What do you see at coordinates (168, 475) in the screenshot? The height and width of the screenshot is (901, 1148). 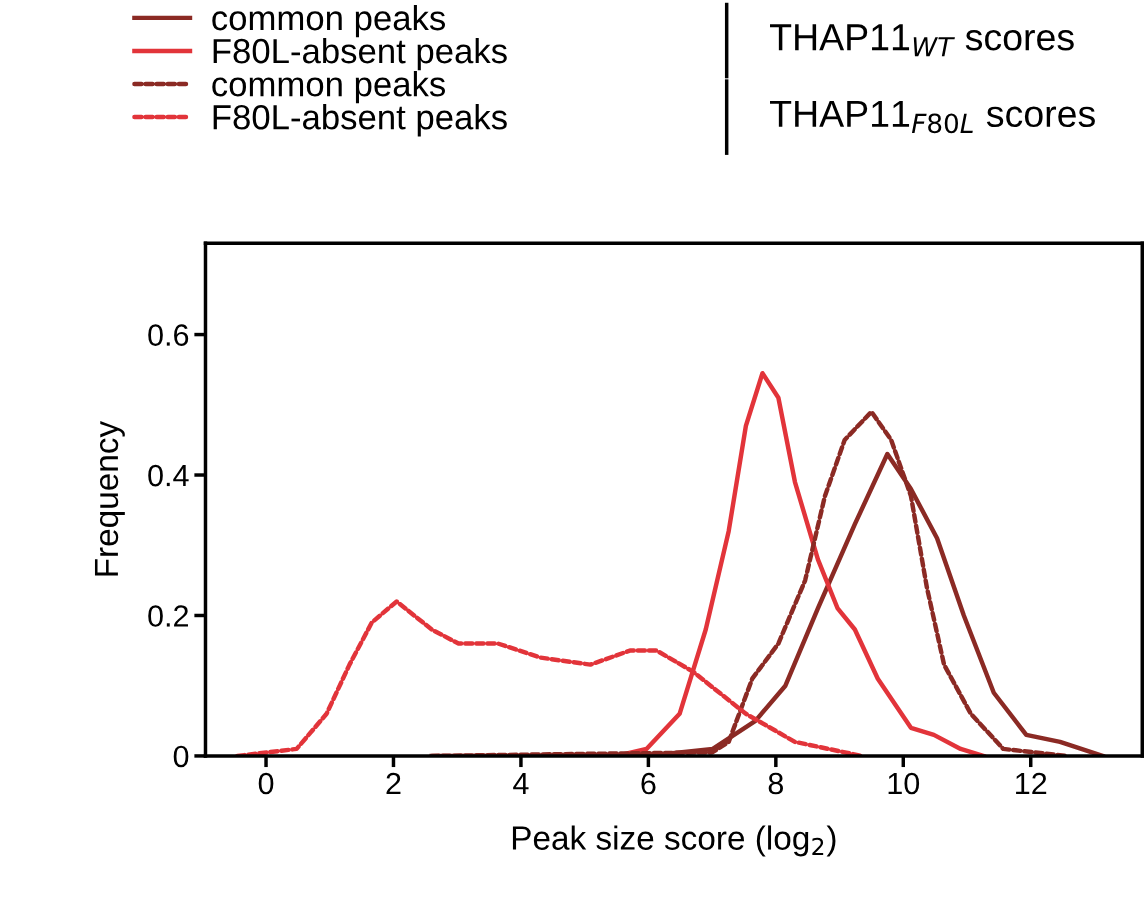 I see `y-tick-label: 0.4` at bounding box center [168, 475].